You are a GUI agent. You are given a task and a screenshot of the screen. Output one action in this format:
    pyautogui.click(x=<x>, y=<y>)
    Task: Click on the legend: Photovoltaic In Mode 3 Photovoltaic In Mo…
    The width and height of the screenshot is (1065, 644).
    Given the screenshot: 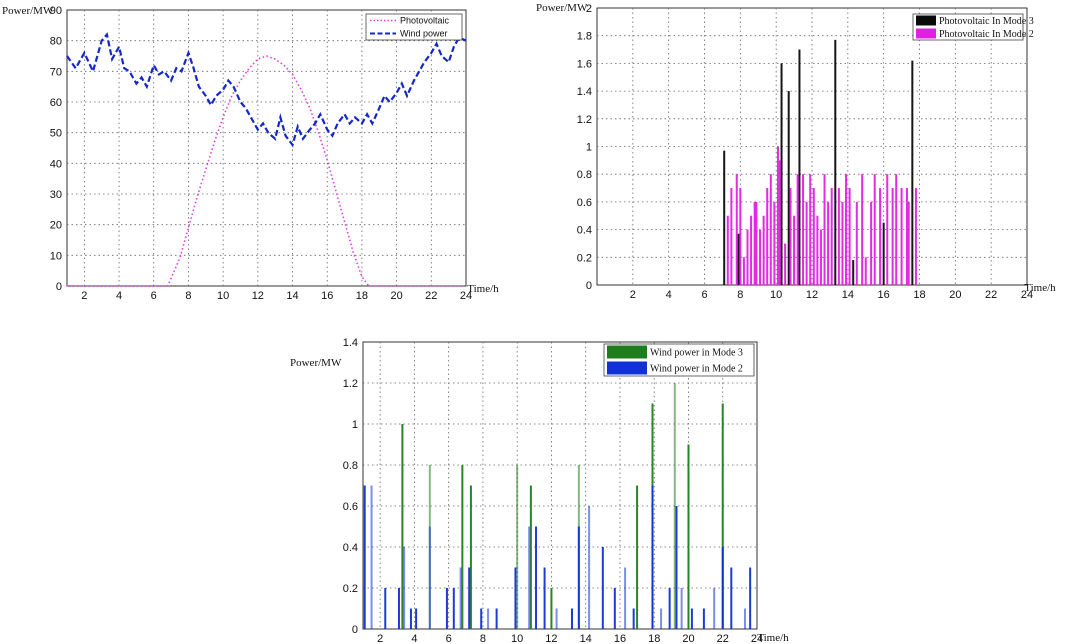 What is the action you would take?
    pyautogui.click(x=973, y=27)
    